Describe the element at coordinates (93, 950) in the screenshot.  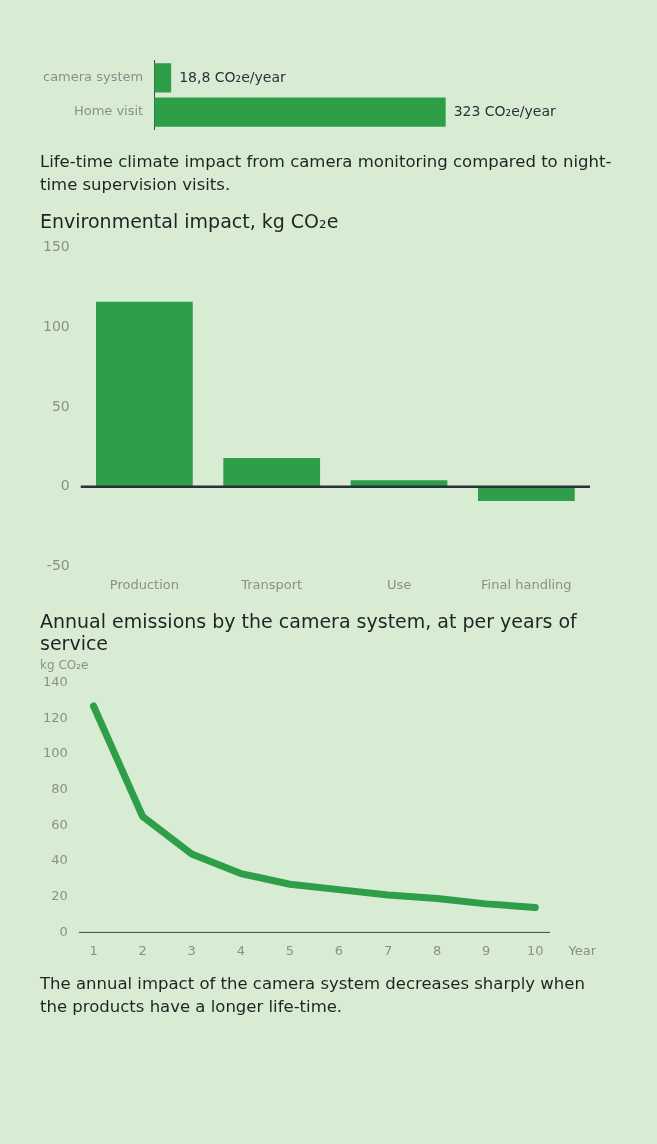
I see `x-tick-label: 1` at that location.